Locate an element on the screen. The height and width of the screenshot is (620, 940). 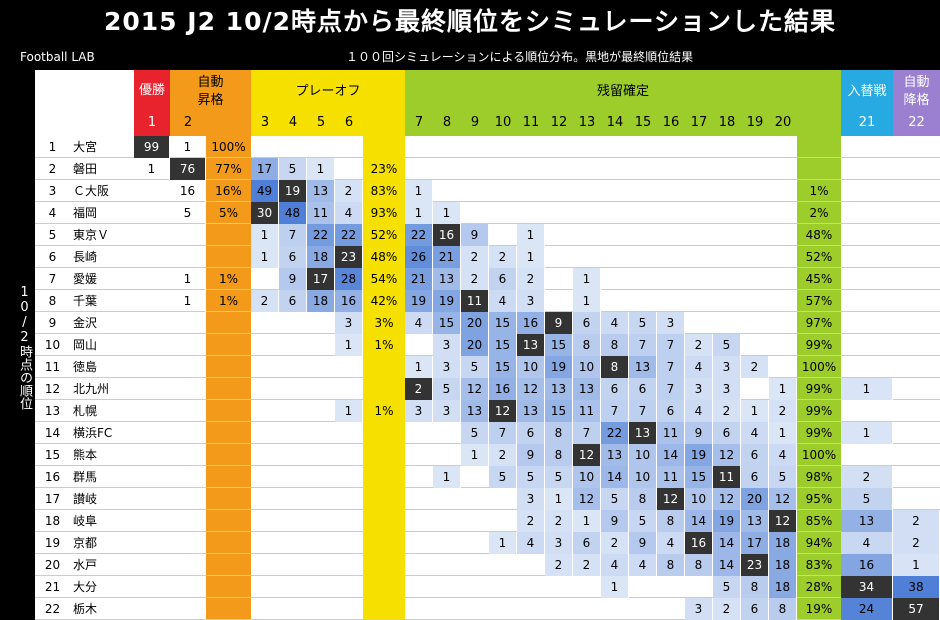
probability-cell: 15 is located at coordinates (503, 345).